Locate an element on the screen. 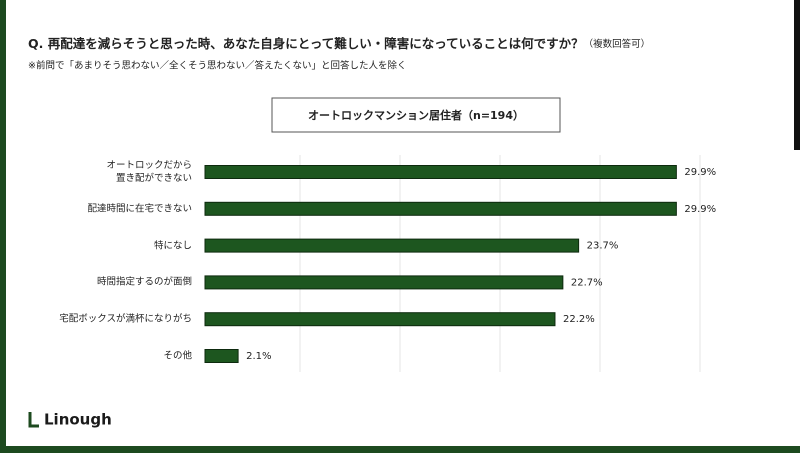 This screenshot has width=800, height=453. category-label: 配達時間に在宅できない is located at coordinates (139, 209).